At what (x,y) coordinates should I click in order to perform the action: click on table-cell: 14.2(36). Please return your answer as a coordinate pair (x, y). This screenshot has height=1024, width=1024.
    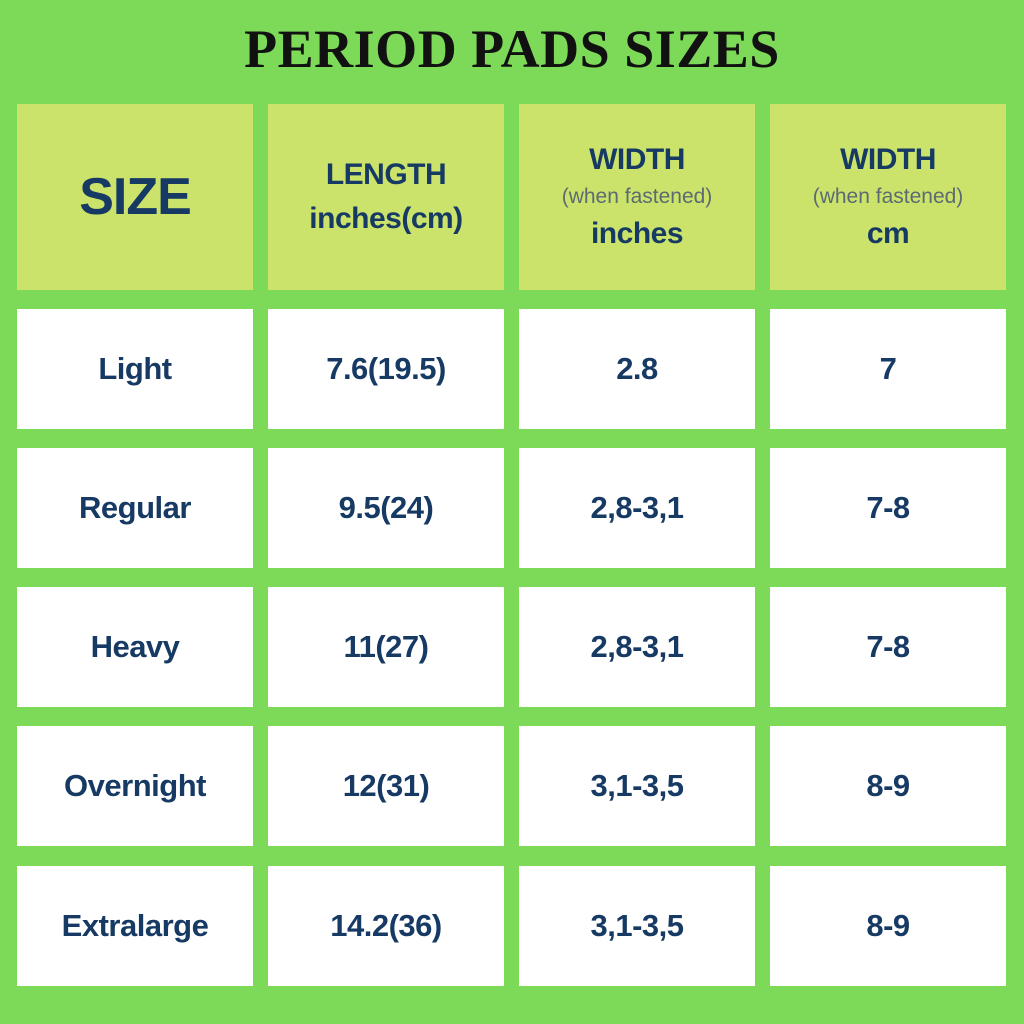
    Looking at the image, I should click on (386, 926).